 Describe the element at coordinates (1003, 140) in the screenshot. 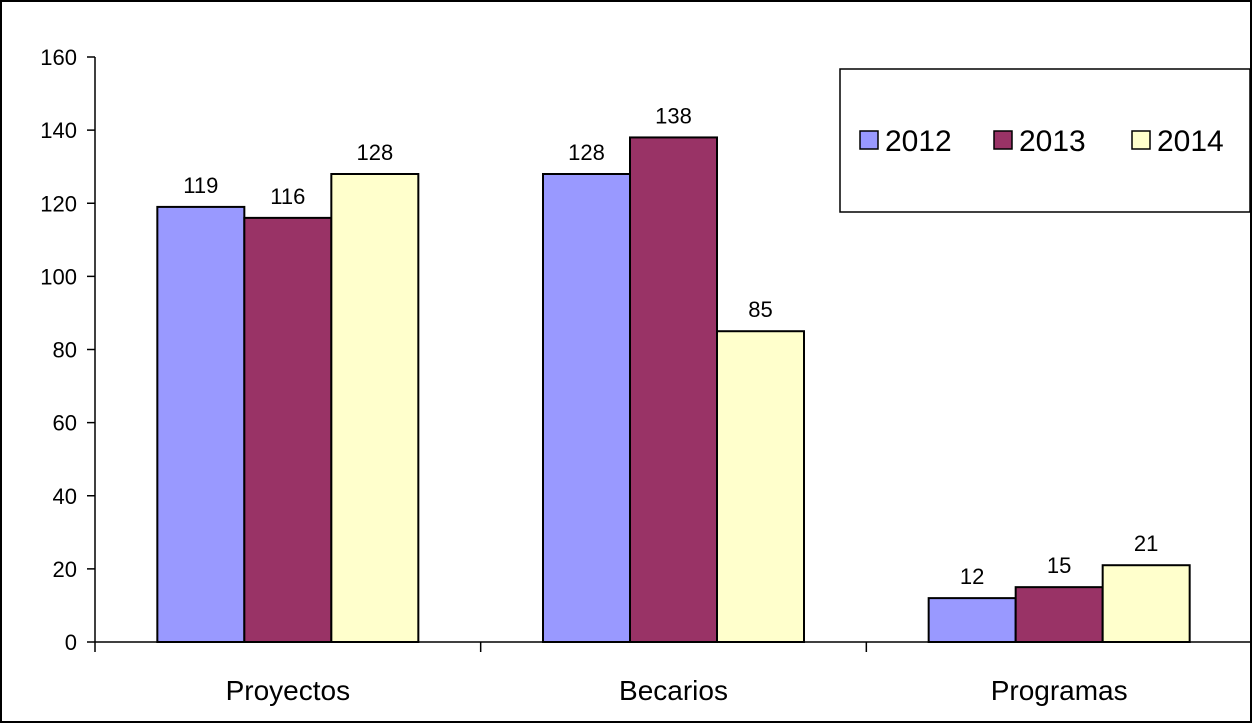

I see `legend-swatch-2013` at that location.